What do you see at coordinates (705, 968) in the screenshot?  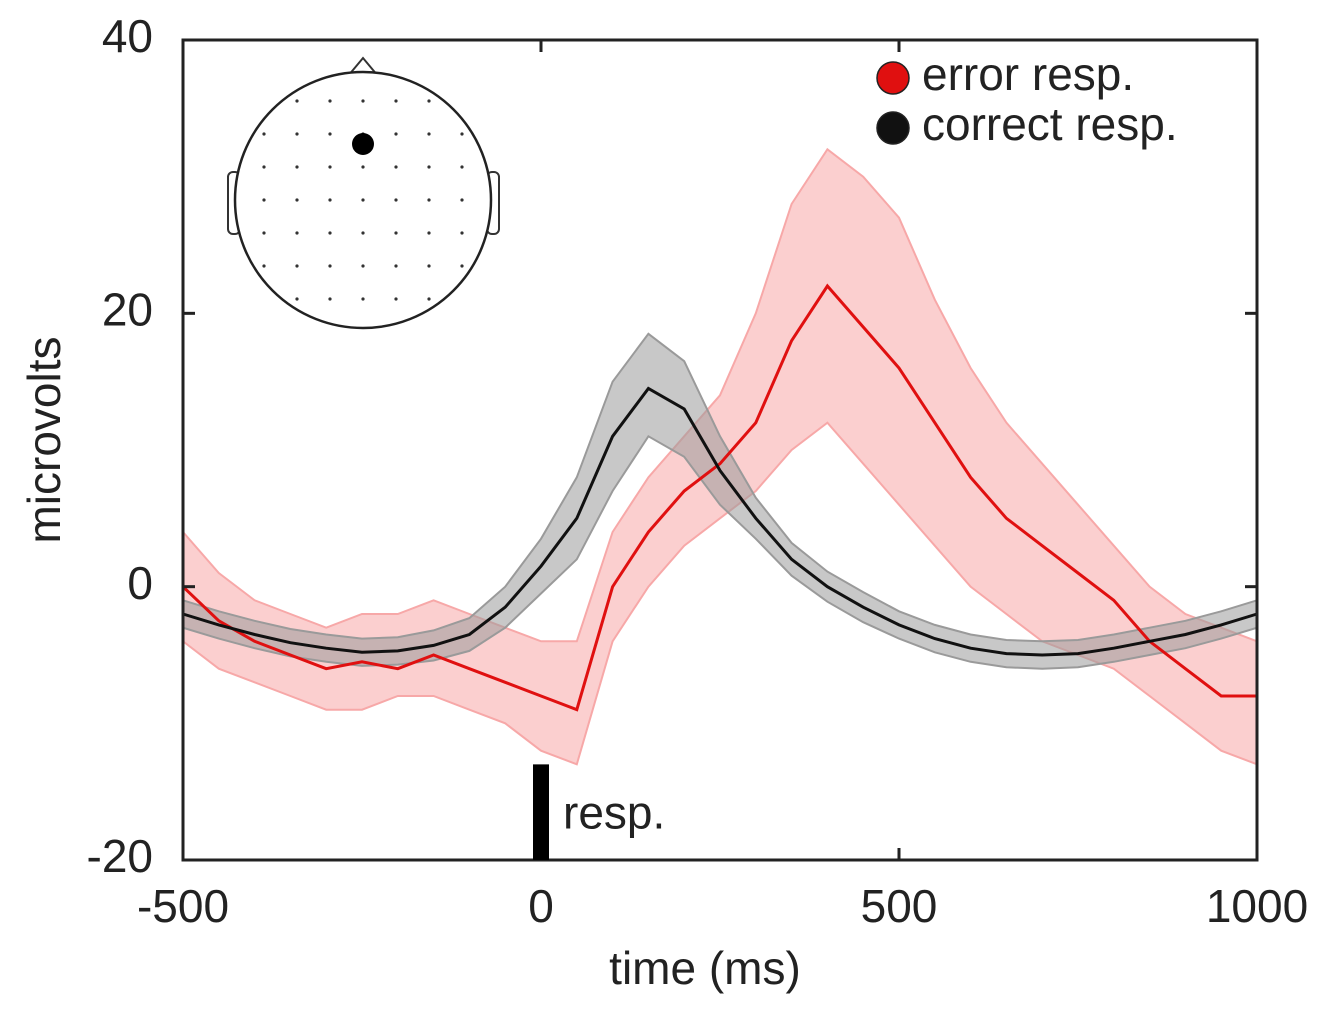 I see `x-axis-label: time (ms)` at bounding box center [705, 968].